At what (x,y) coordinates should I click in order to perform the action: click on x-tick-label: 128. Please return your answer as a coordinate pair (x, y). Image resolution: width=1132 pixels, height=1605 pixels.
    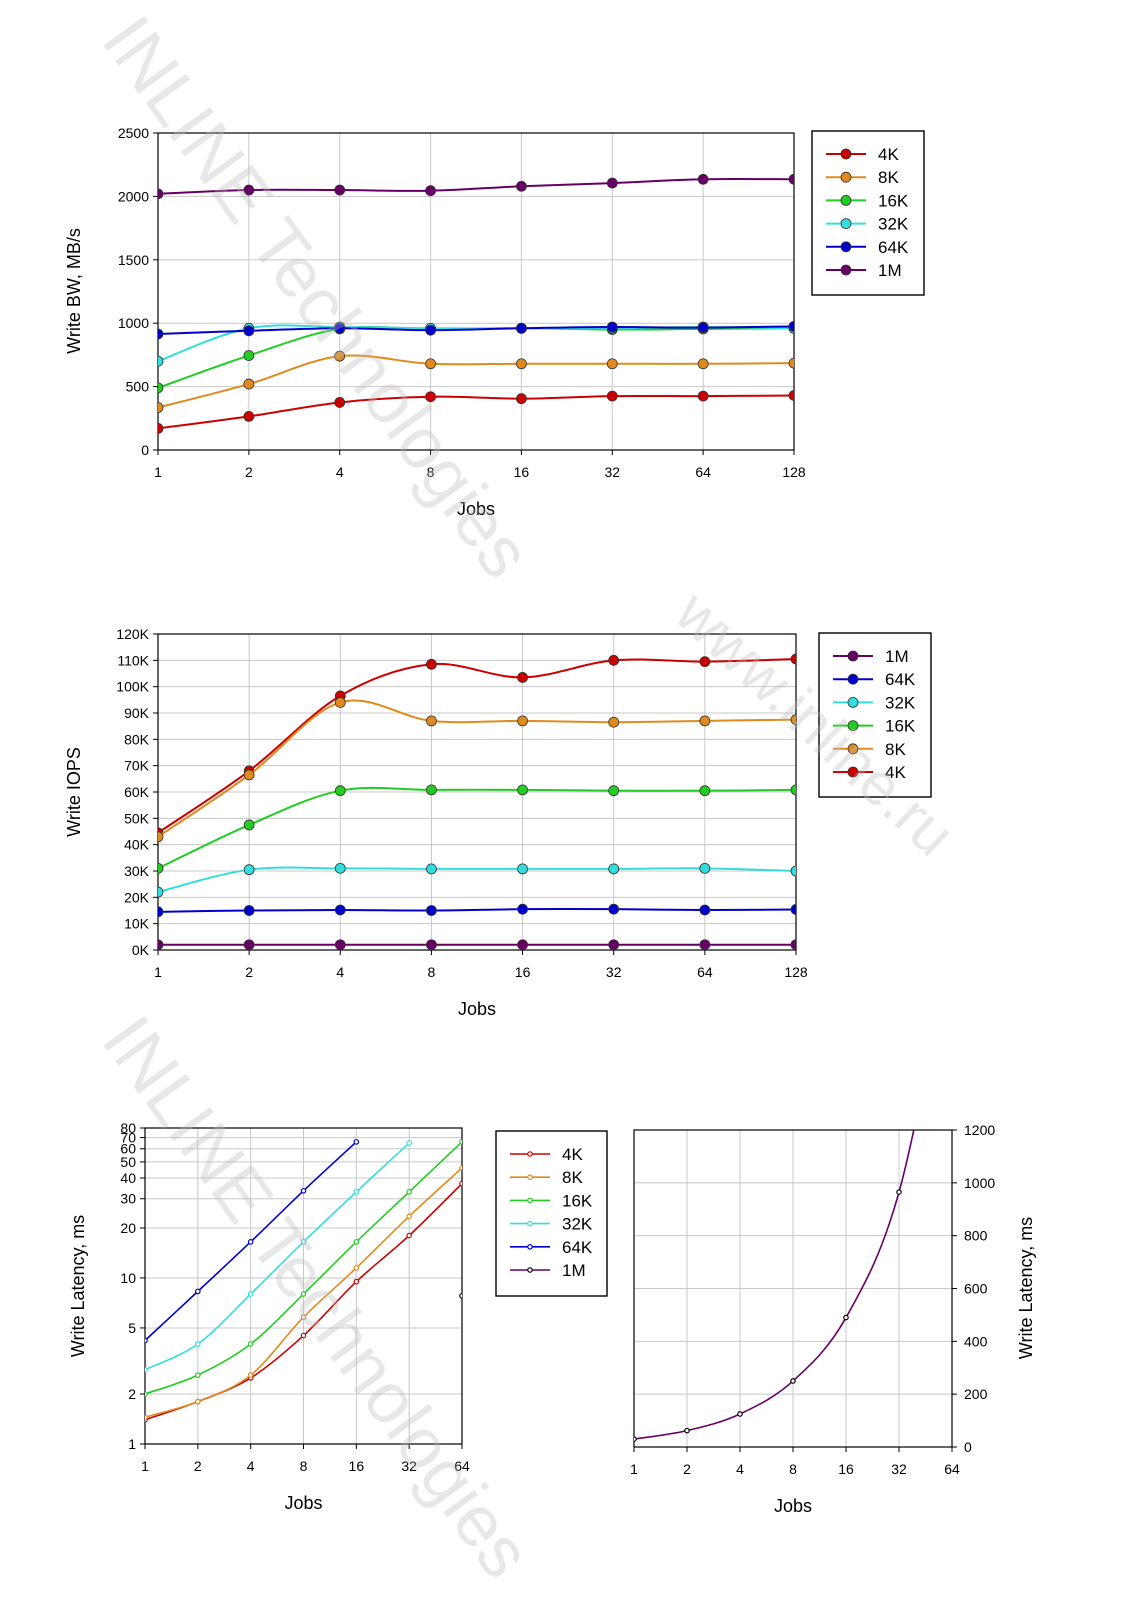
    Looking at the image, I should click on (794, 472).